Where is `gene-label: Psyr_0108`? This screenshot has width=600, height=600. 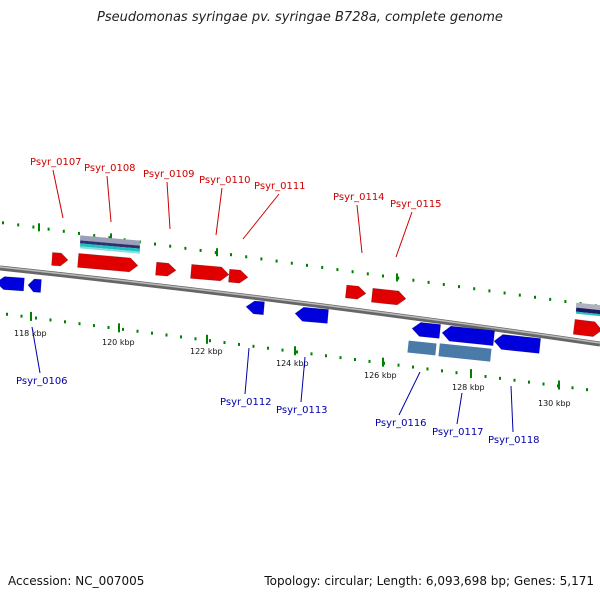 gene-label: Psyr_0108 is located at coordinates (110, 168).